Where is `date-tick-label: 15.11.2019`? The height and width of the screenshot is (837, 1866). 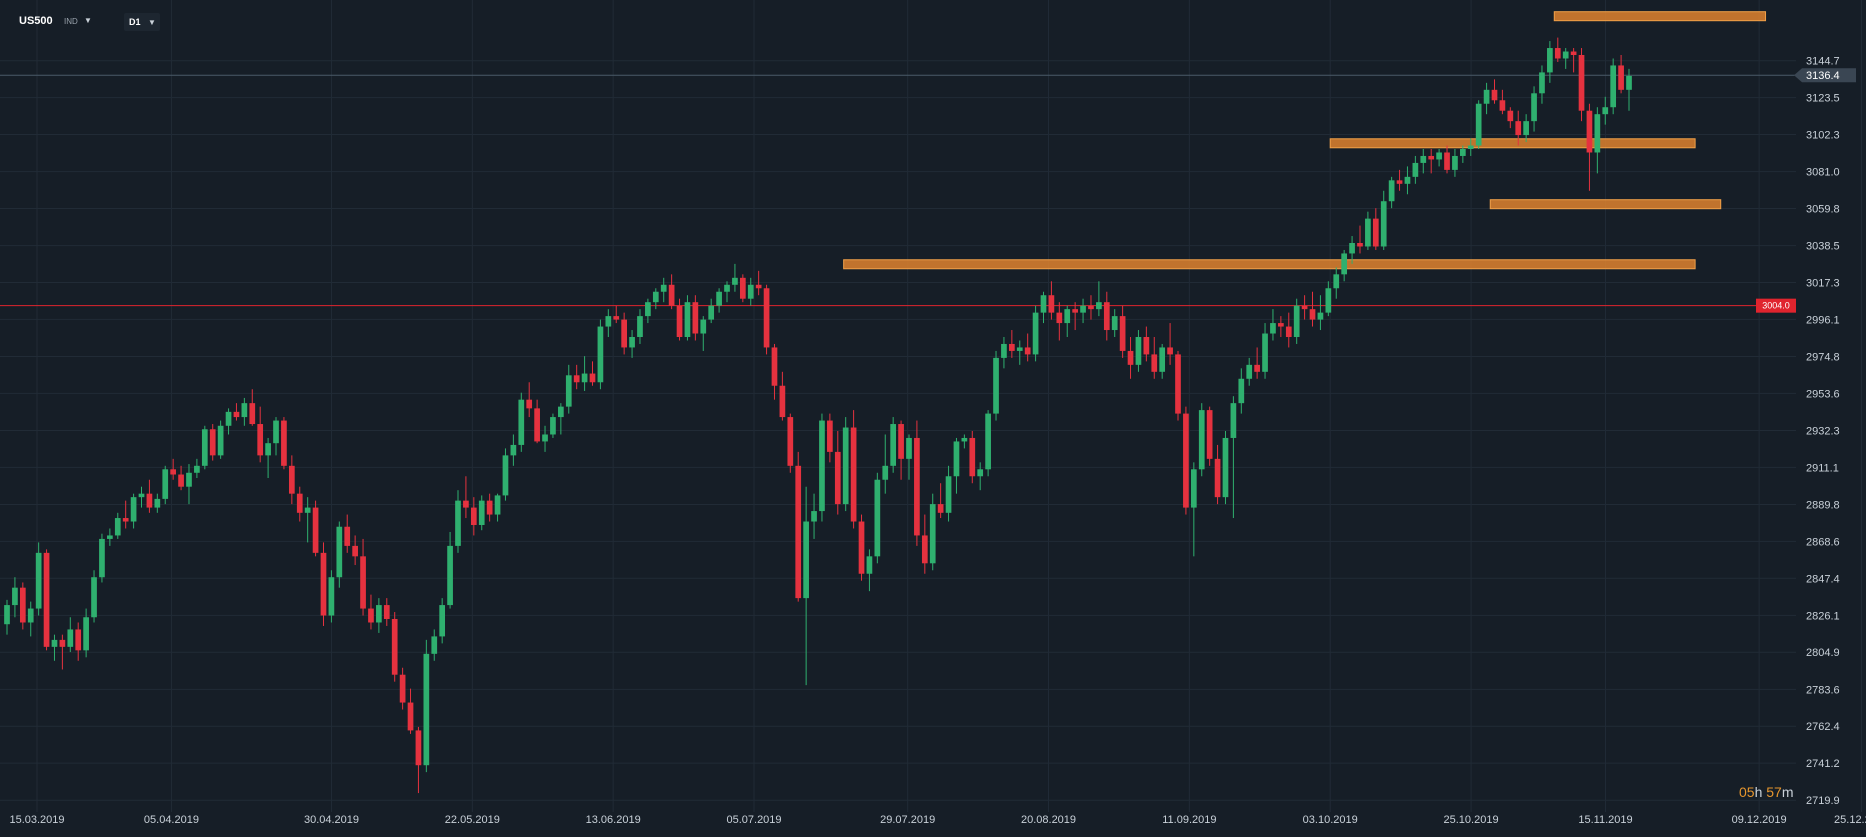 date-tick-label: 15.11.2019 is located at coordinates (1605, 820).